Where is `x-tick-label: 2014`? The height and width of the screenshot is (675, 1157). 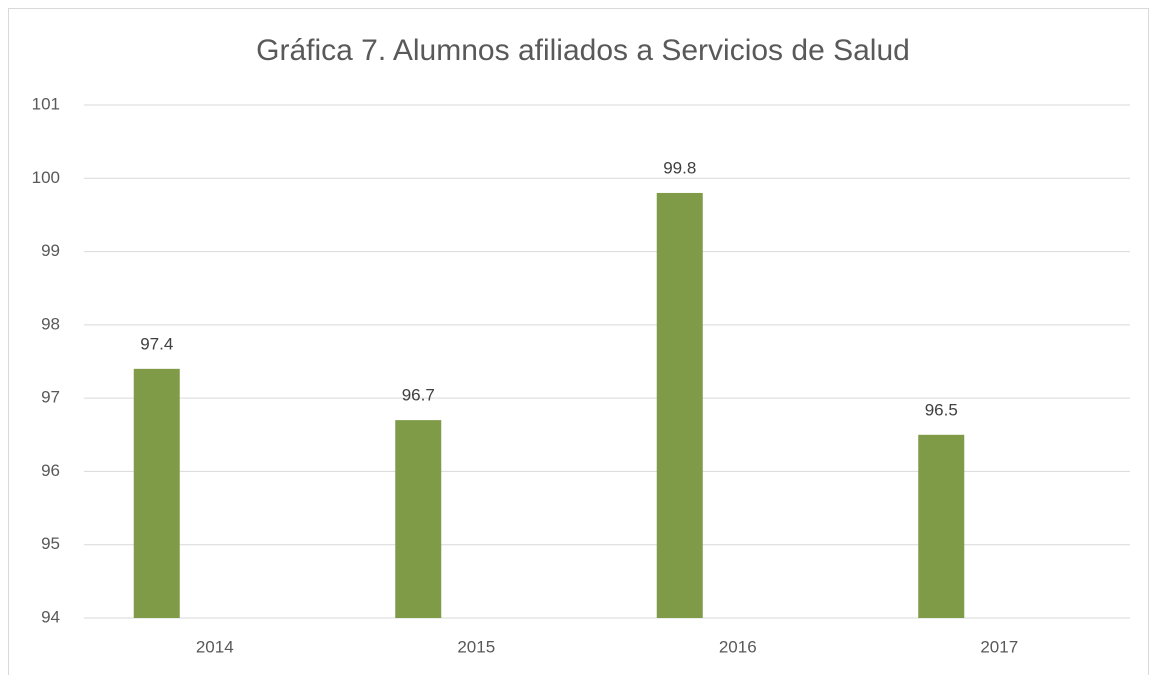 x-tick-label: 2014 is located at coordinates (215, 646).